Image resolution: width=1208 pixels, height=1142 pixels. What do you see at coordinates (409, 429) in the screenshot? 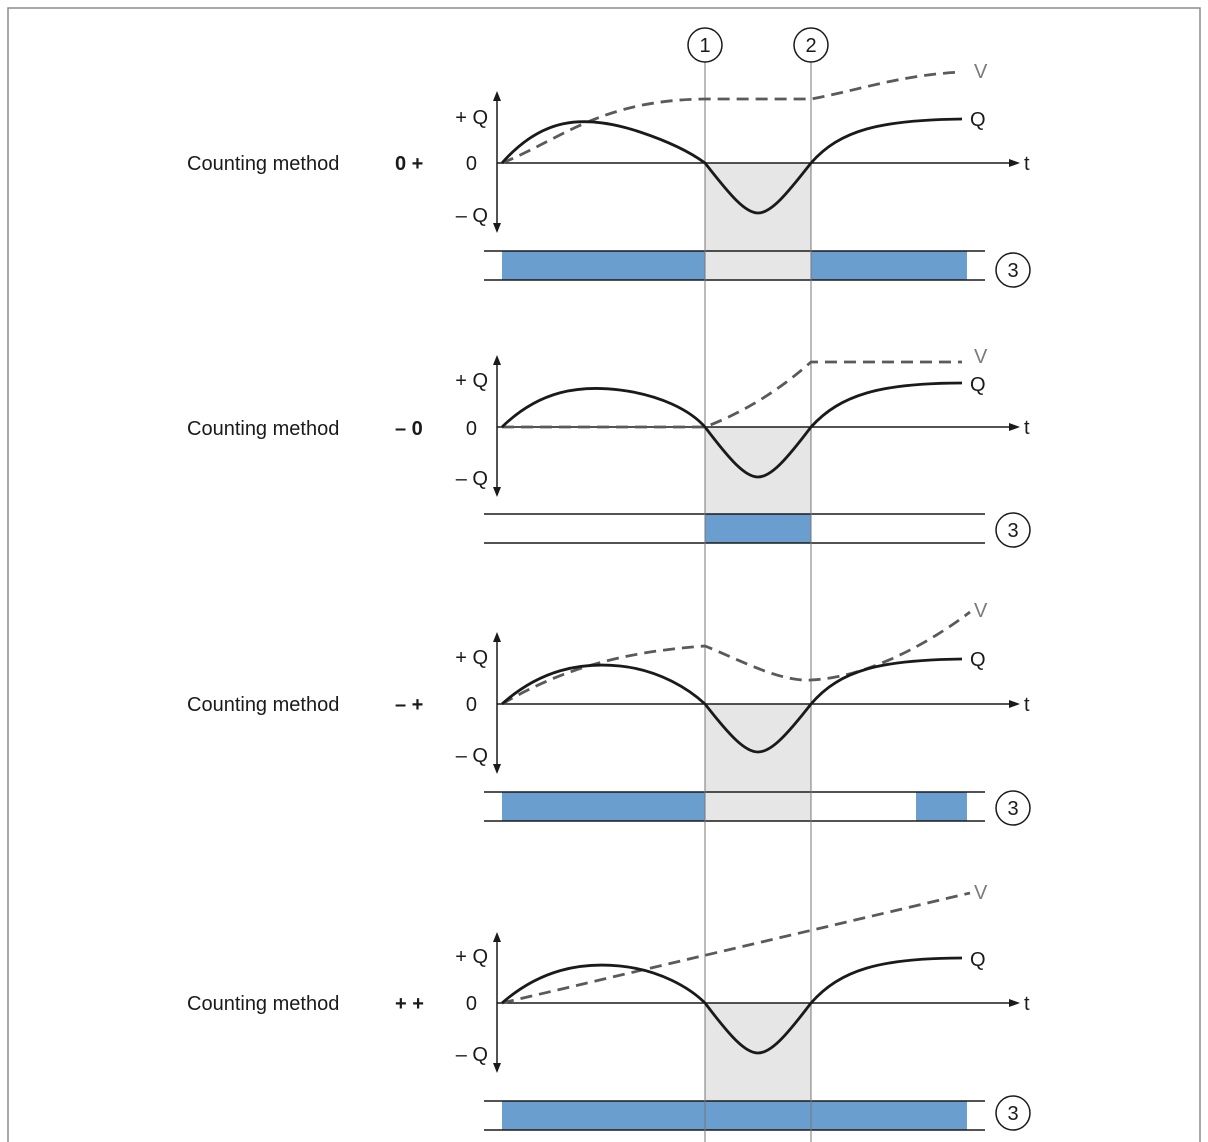
I see `panel-method: – 0` at bounding box center [409, 429].